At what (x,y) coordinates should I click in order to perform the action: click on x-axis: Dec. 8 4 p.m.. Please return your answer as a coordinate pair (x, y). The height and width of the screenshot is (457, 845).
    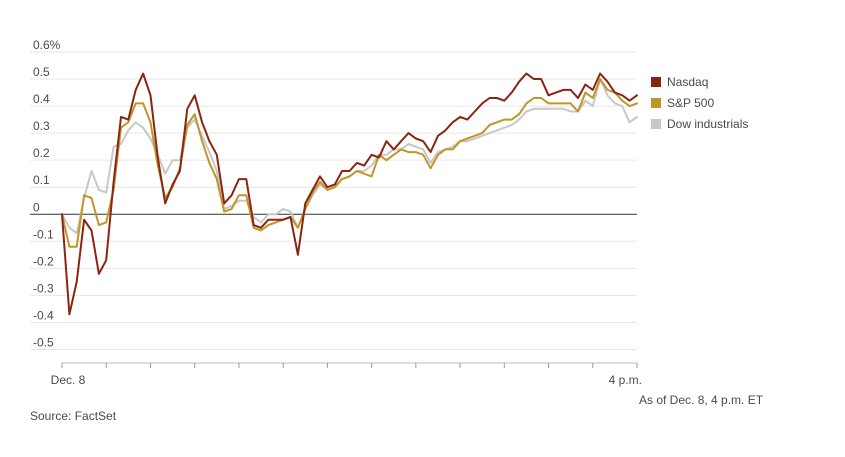
    Looking at the image, I should click on (346, 374).